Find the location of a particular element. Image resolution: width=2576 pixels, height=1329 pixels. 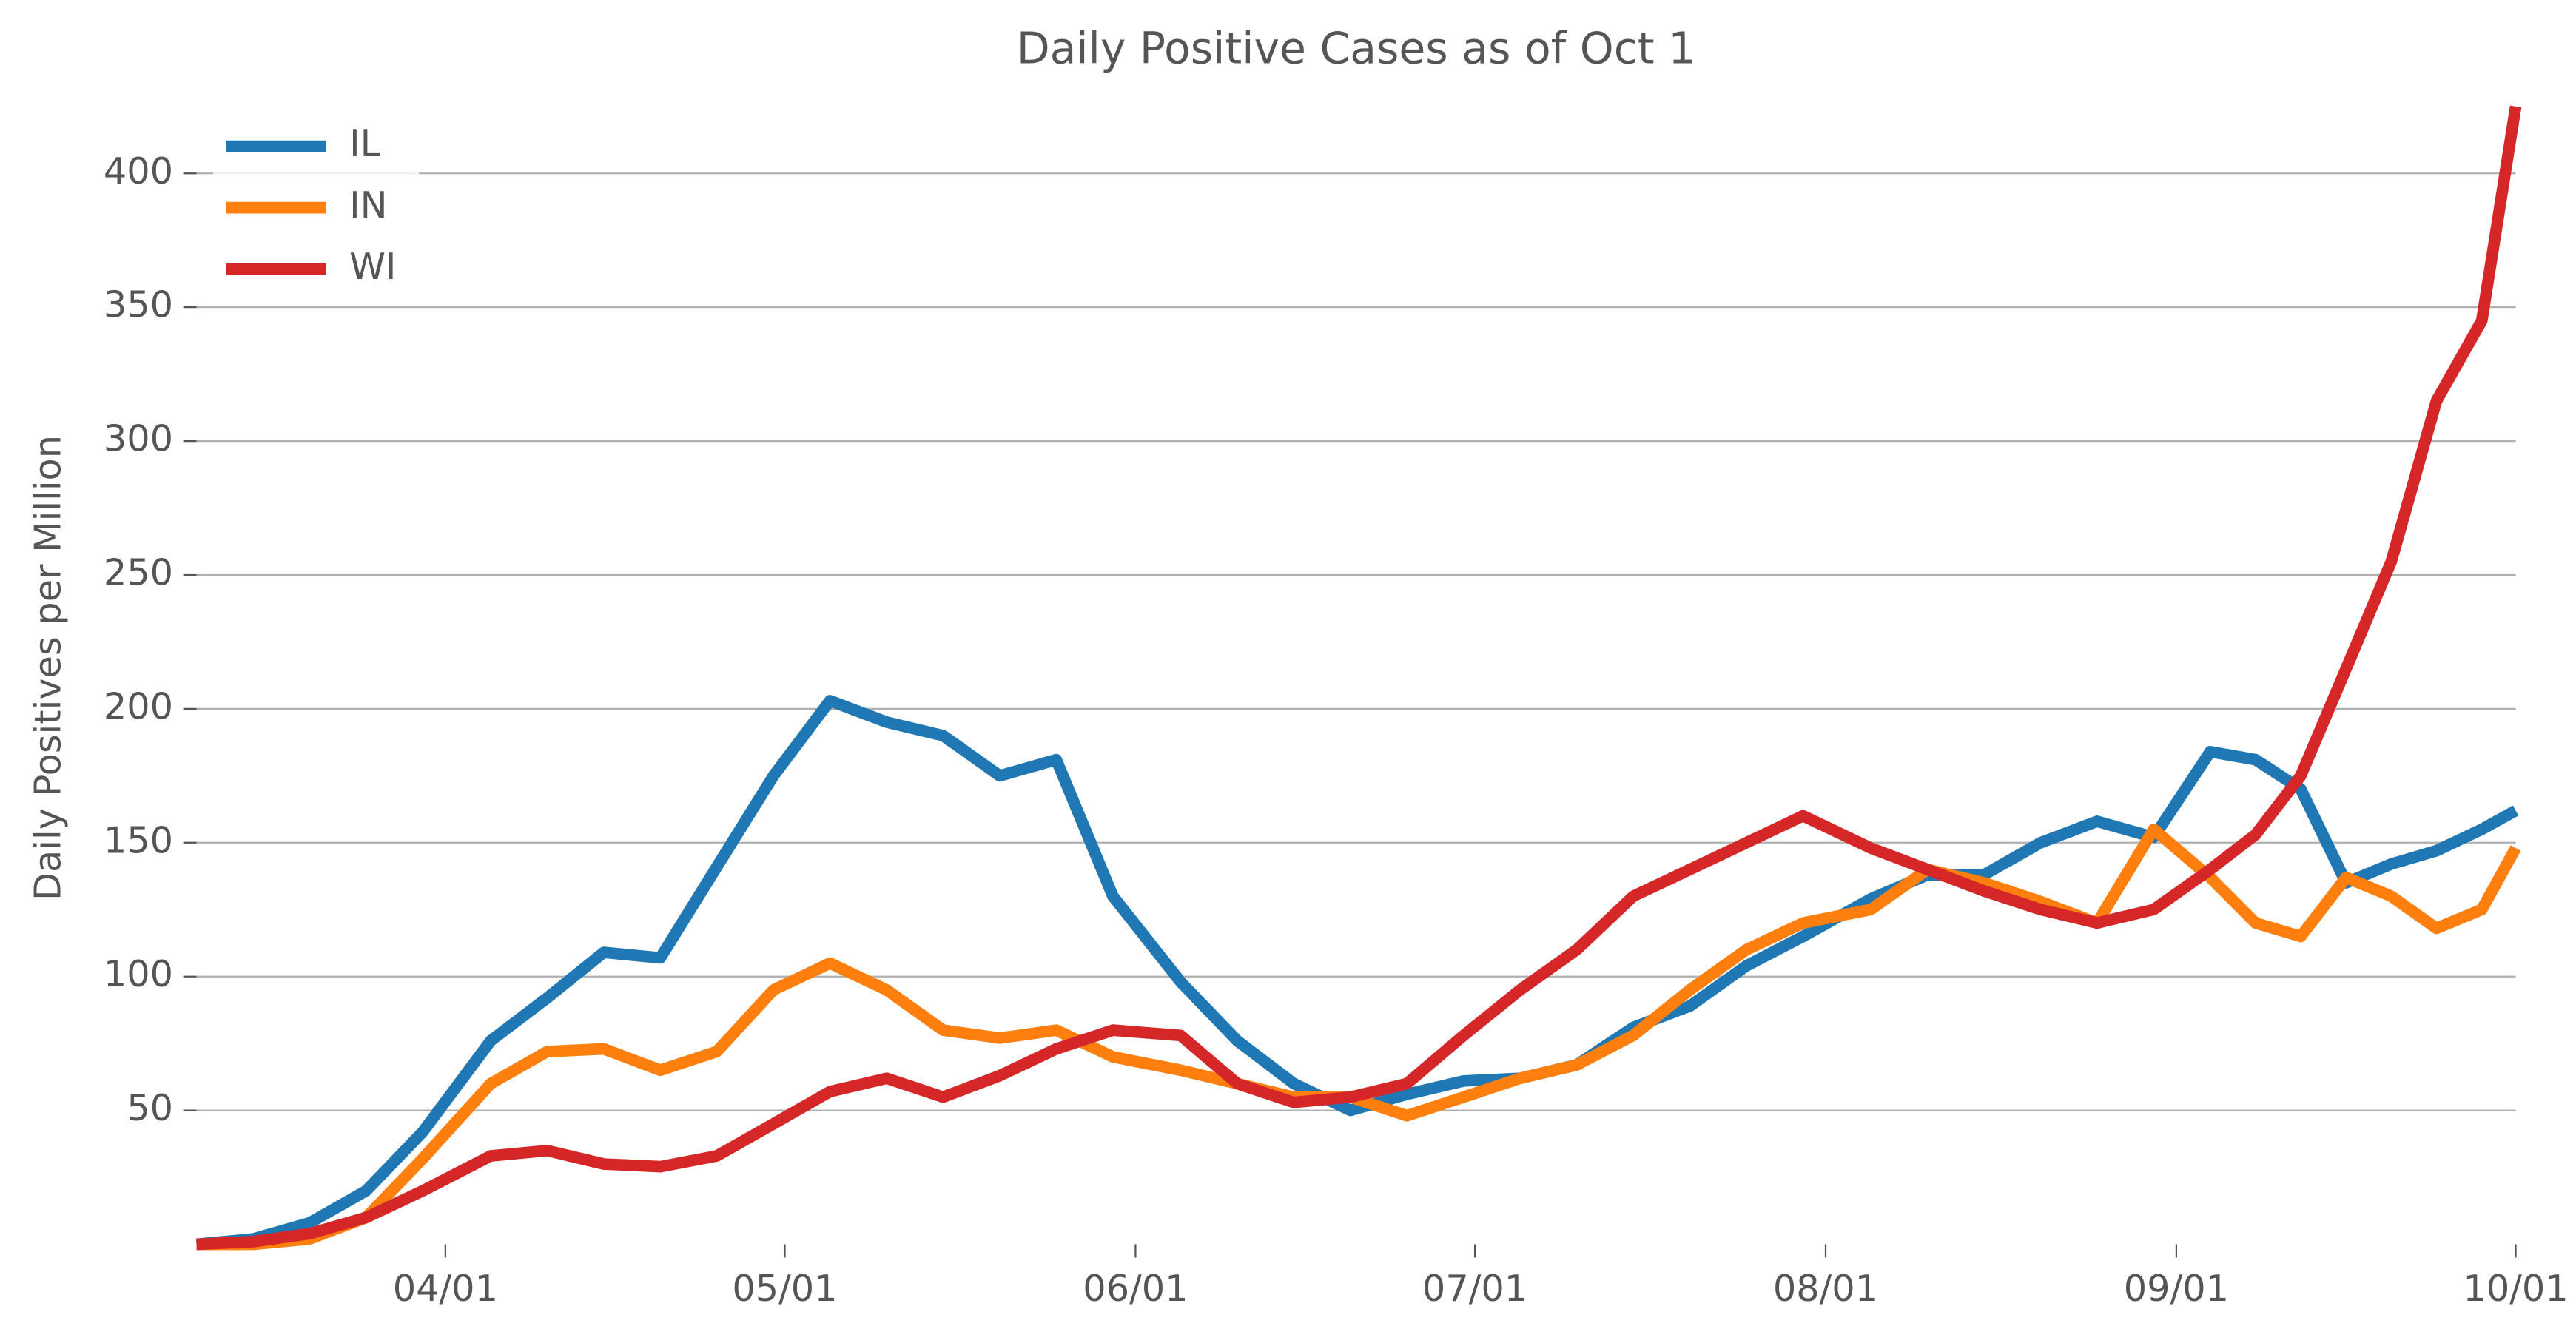

x-tick-label: 07/01 is located at coordinates (1474, 1288).